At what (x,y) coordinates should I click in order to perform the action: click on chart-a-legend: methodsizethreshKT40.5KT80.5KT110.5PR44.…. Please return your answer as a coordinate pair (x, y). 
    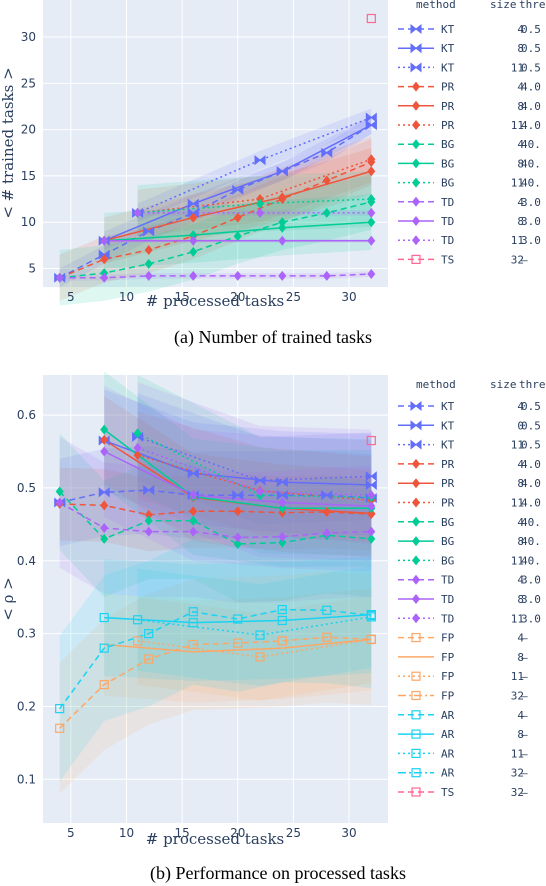
    Looking at the image, I should click on (472, 133).